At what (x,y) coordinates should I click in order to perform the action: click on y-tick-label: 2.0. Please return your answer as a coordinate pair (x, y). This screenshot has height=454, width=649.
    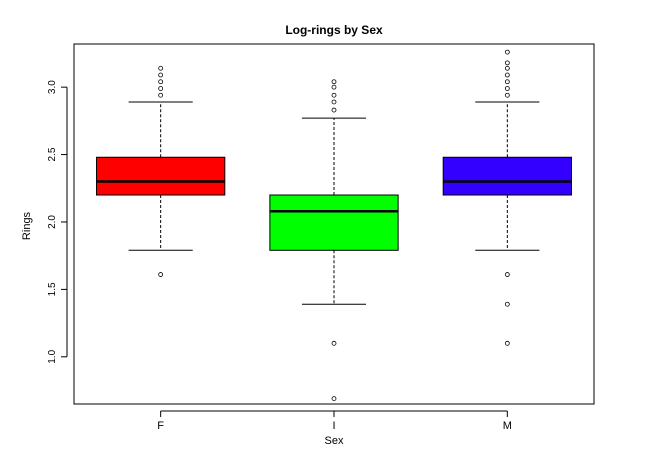
    Looking at the image, I should click on (52, 222).